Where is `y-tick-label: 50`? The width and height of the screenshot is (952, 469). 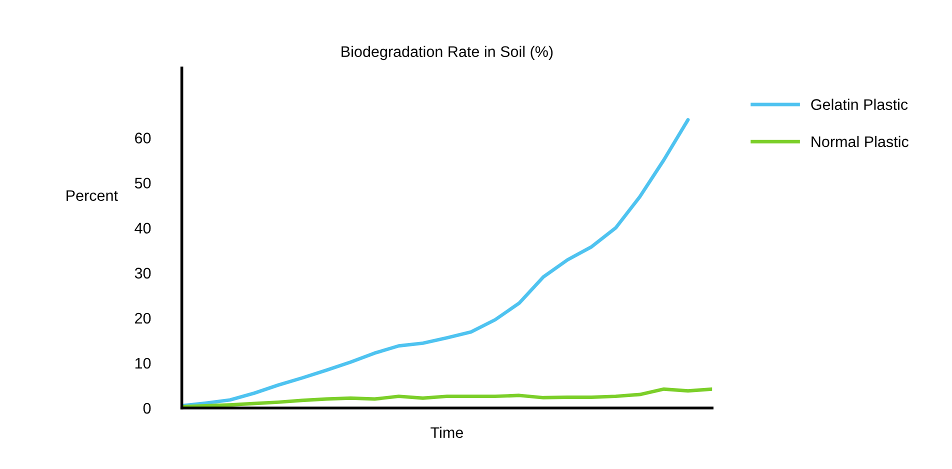 y-tick-label: 50 is located at coordinates (142, 183).